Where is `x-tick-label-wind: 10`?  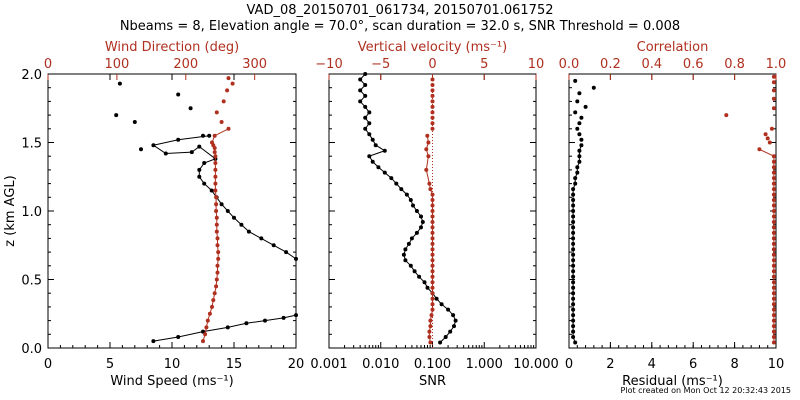 x-tick-label-wind: 10 is located at coordinates (172, 364).